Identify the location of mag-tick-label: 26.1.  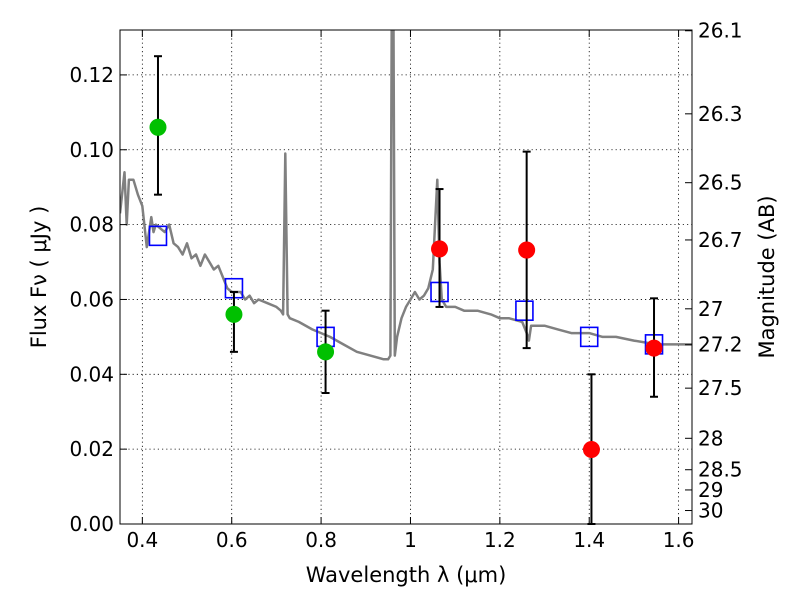
(720, 31).